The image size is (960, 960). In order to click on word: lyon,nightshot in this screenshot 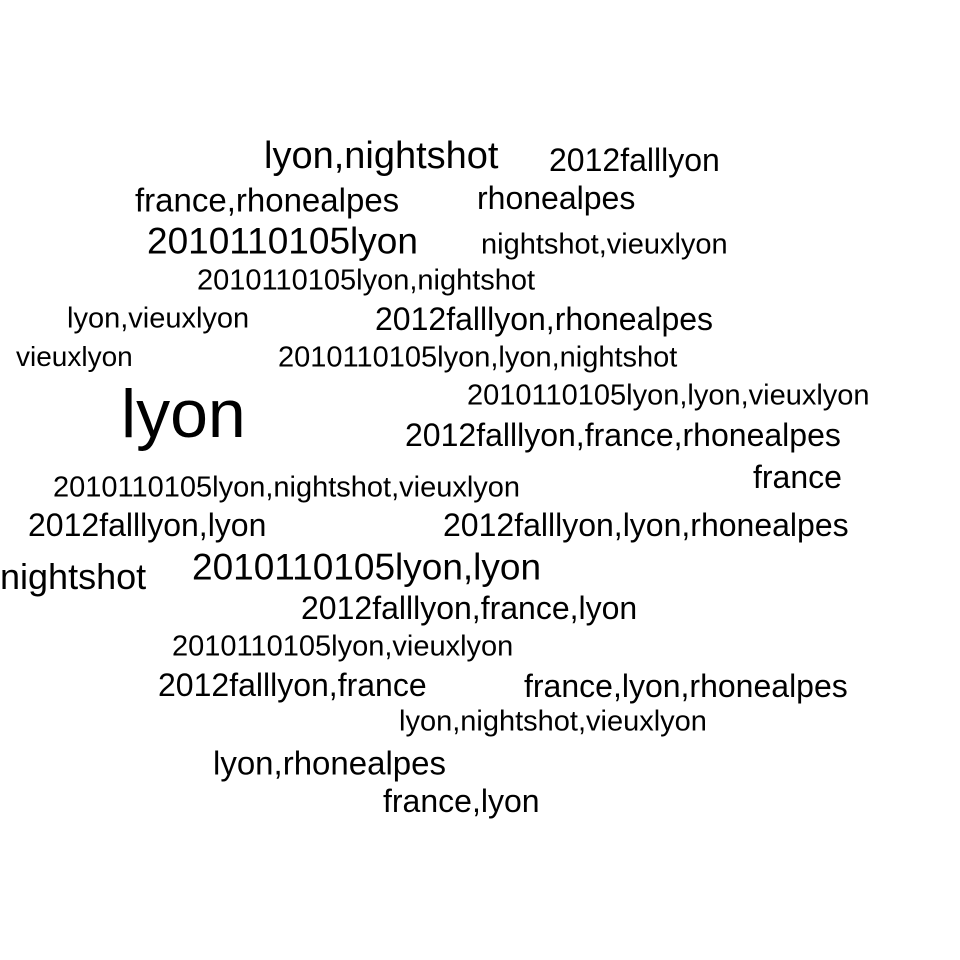, I will do `click(381, 156)`.